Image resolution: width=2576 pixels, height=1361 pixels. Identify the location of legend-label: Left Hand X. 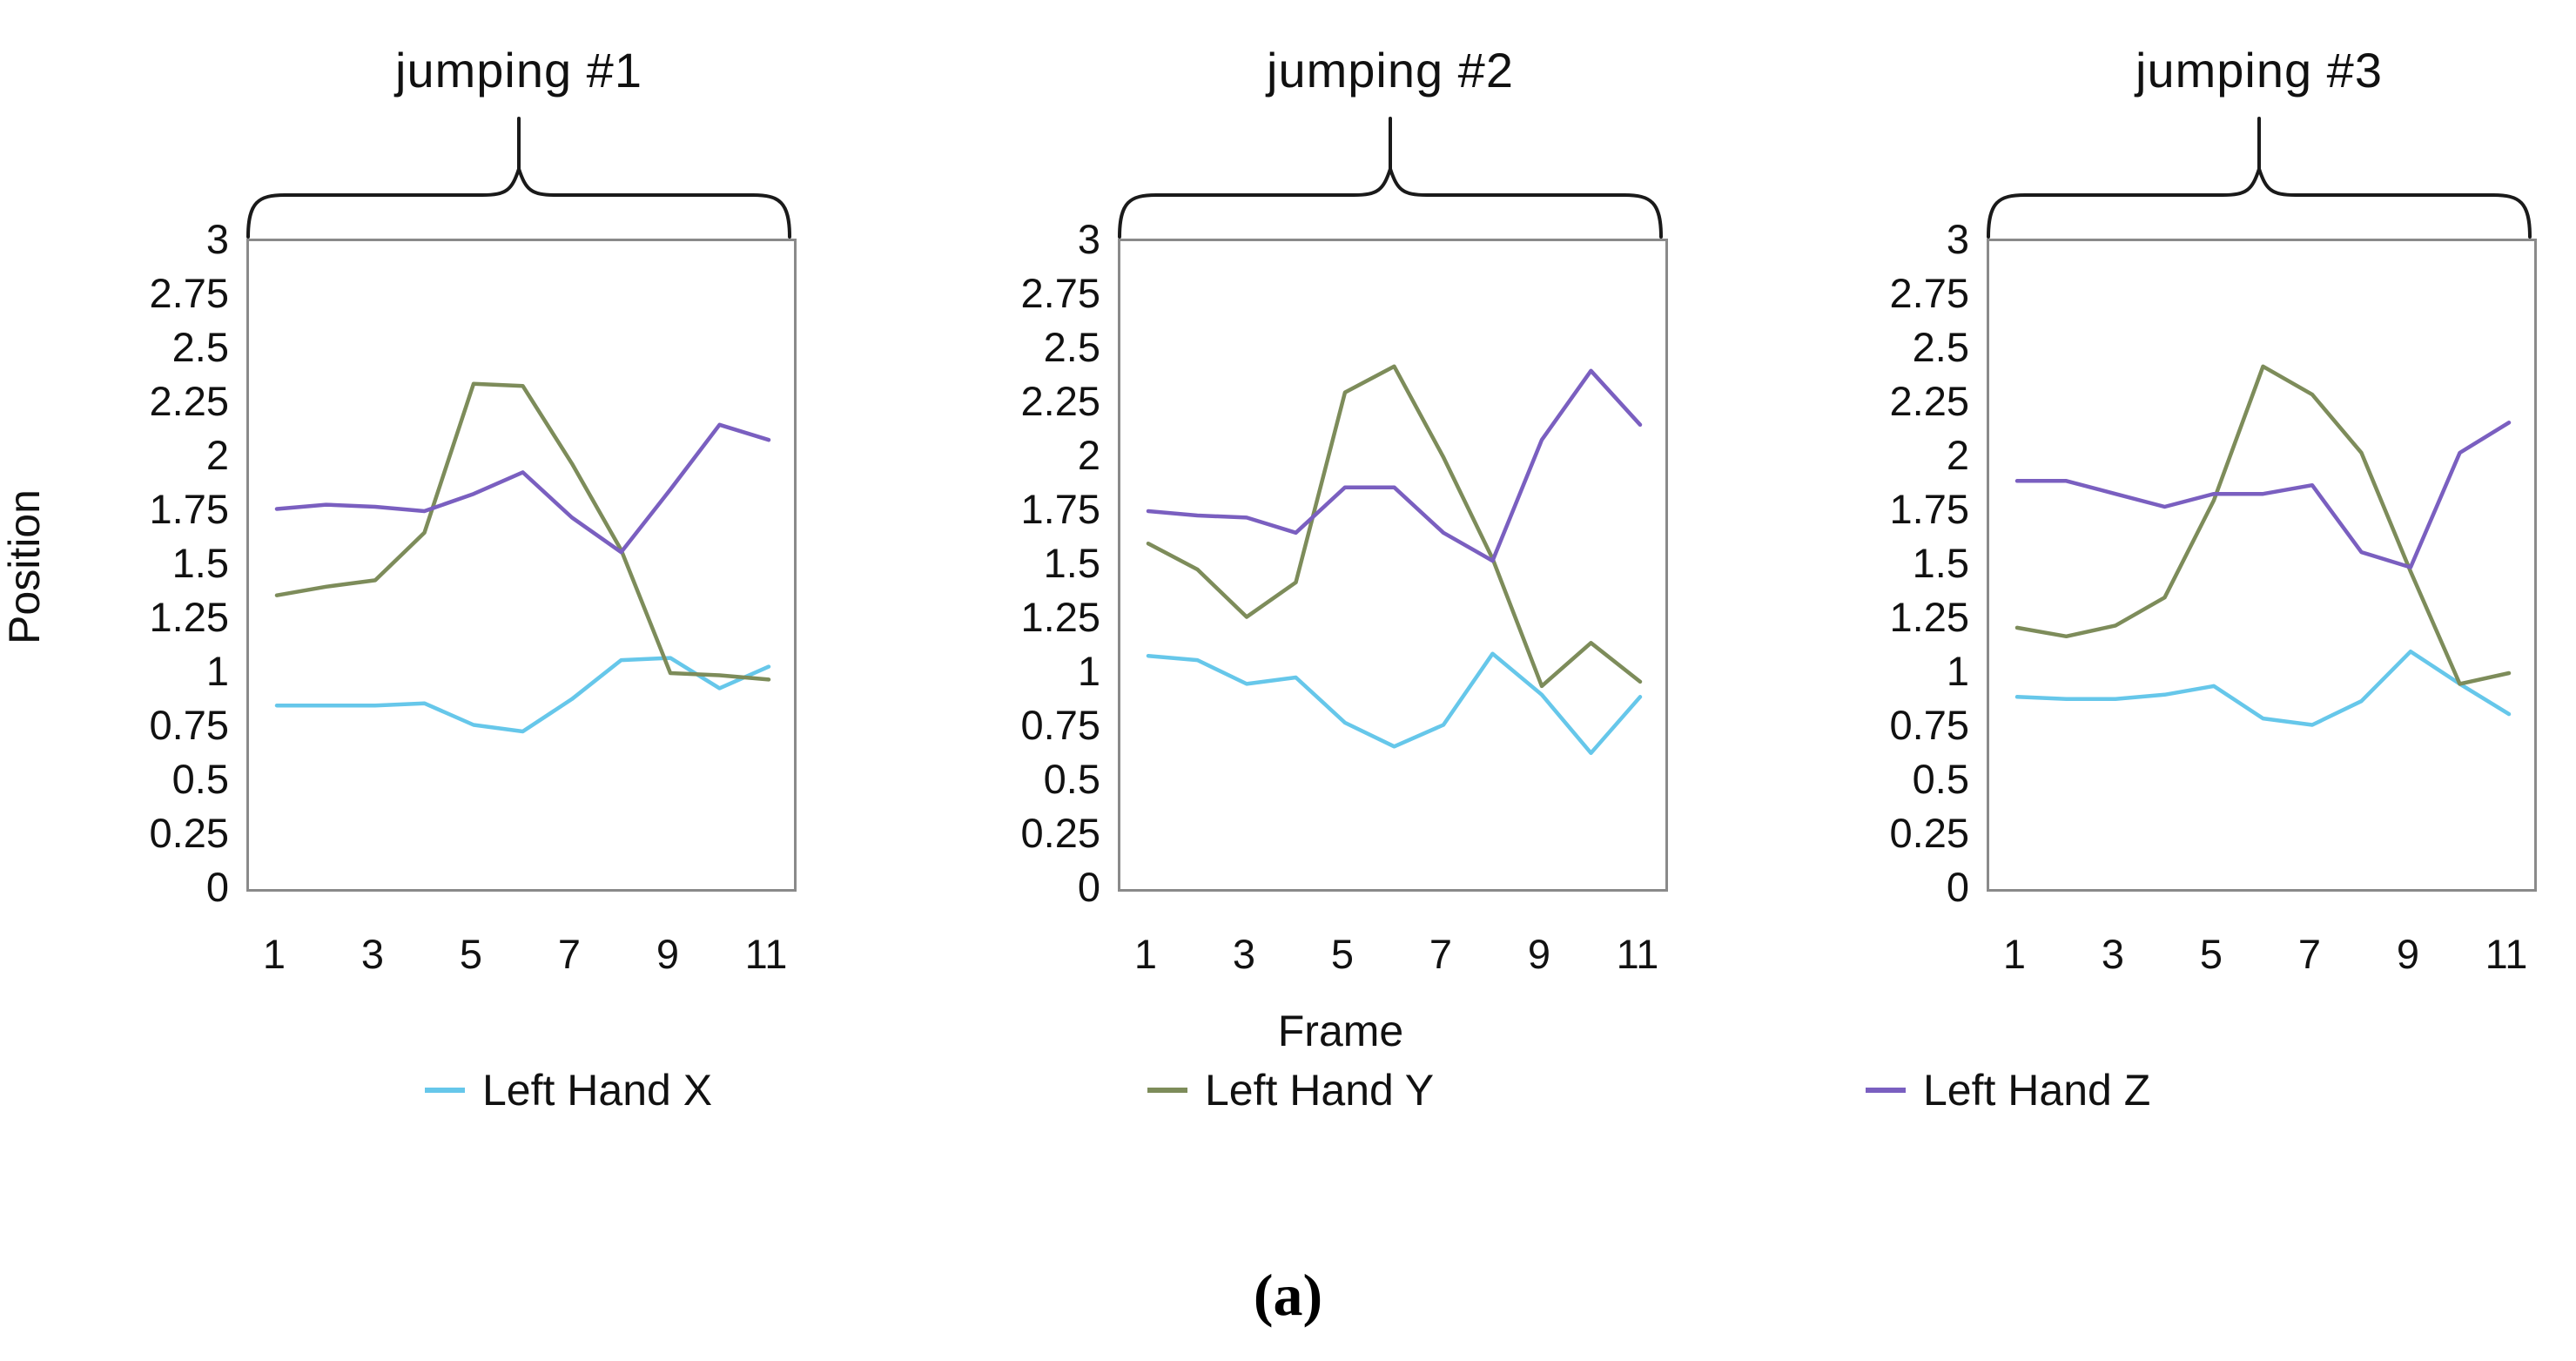
(597, 1090).